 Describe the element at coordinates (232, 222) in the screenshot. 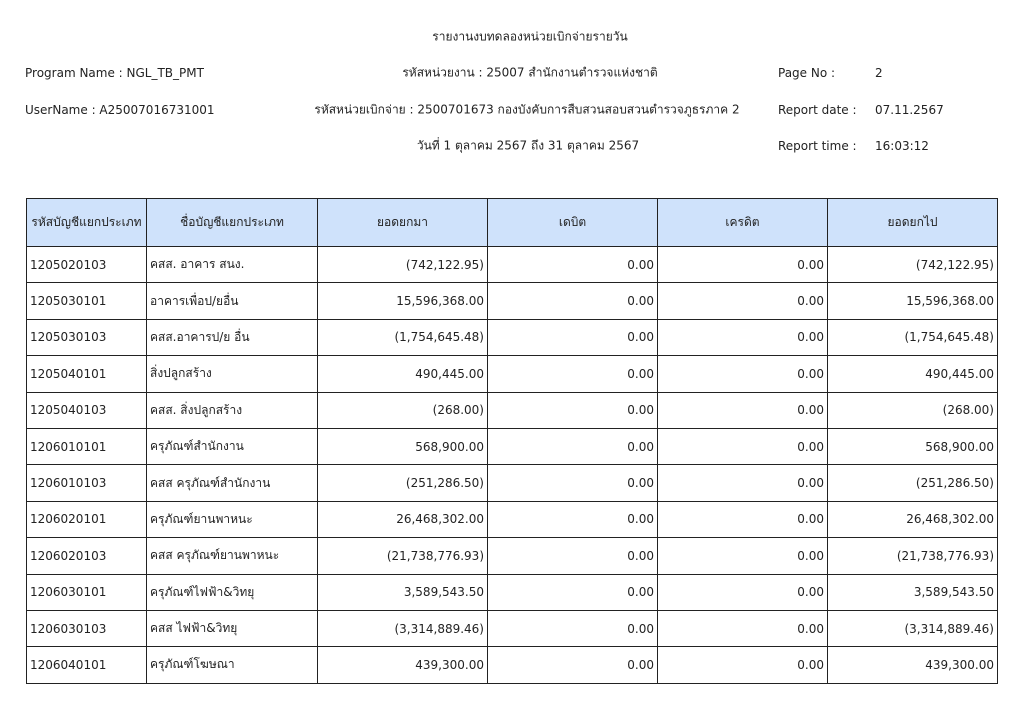

I see `column-header: ชื่อบัญชีแยกประเภท` at that location.